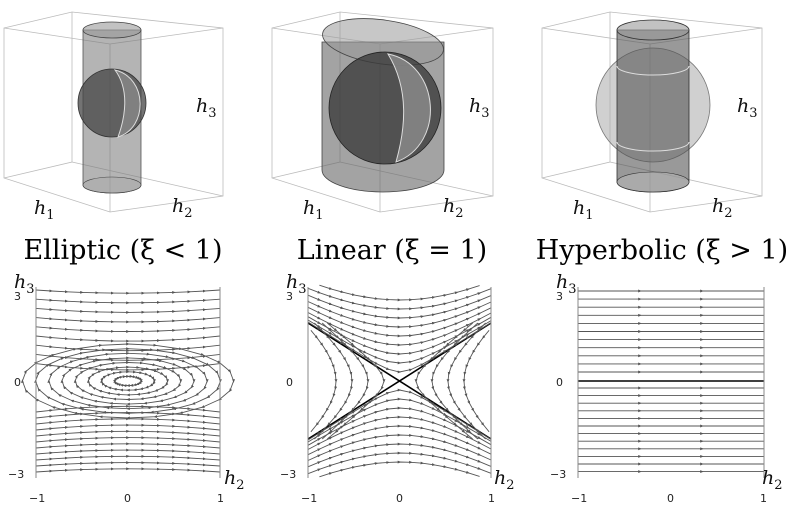  I want to click on elliptic-phase-portrait: h3 h2 3 0 −3 −1 0 1, so click(126, 388).